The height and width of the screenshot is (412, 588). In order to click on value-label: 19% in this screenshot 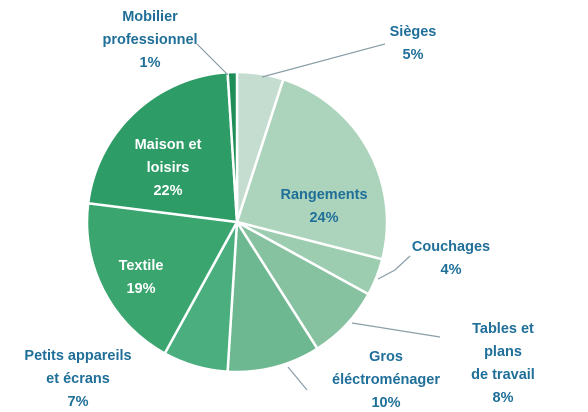, I will do `click(141, 289)`.